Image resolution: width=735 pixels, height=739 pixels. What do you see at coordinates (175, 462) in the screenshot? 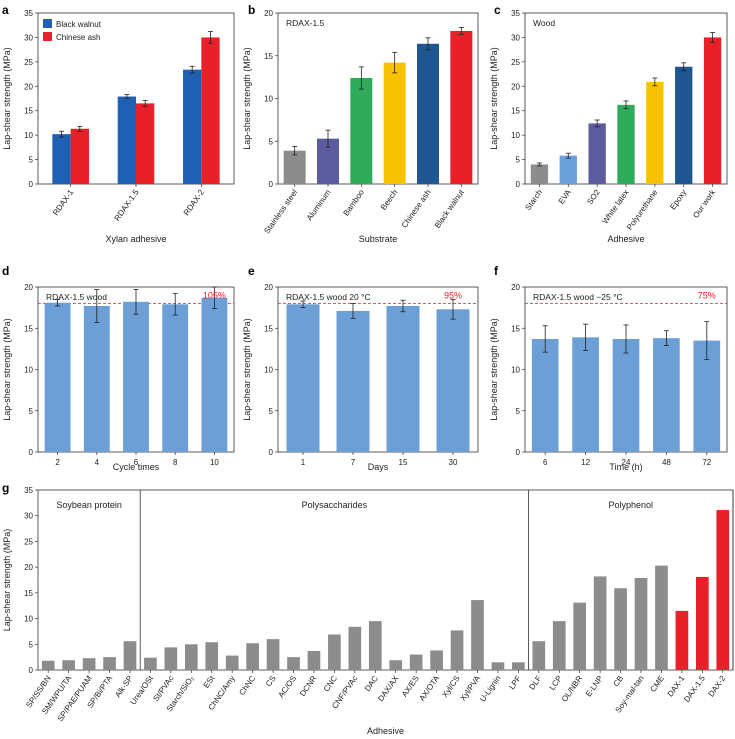
I see `x-tick-label: 8` at bounding box center [175, 462].